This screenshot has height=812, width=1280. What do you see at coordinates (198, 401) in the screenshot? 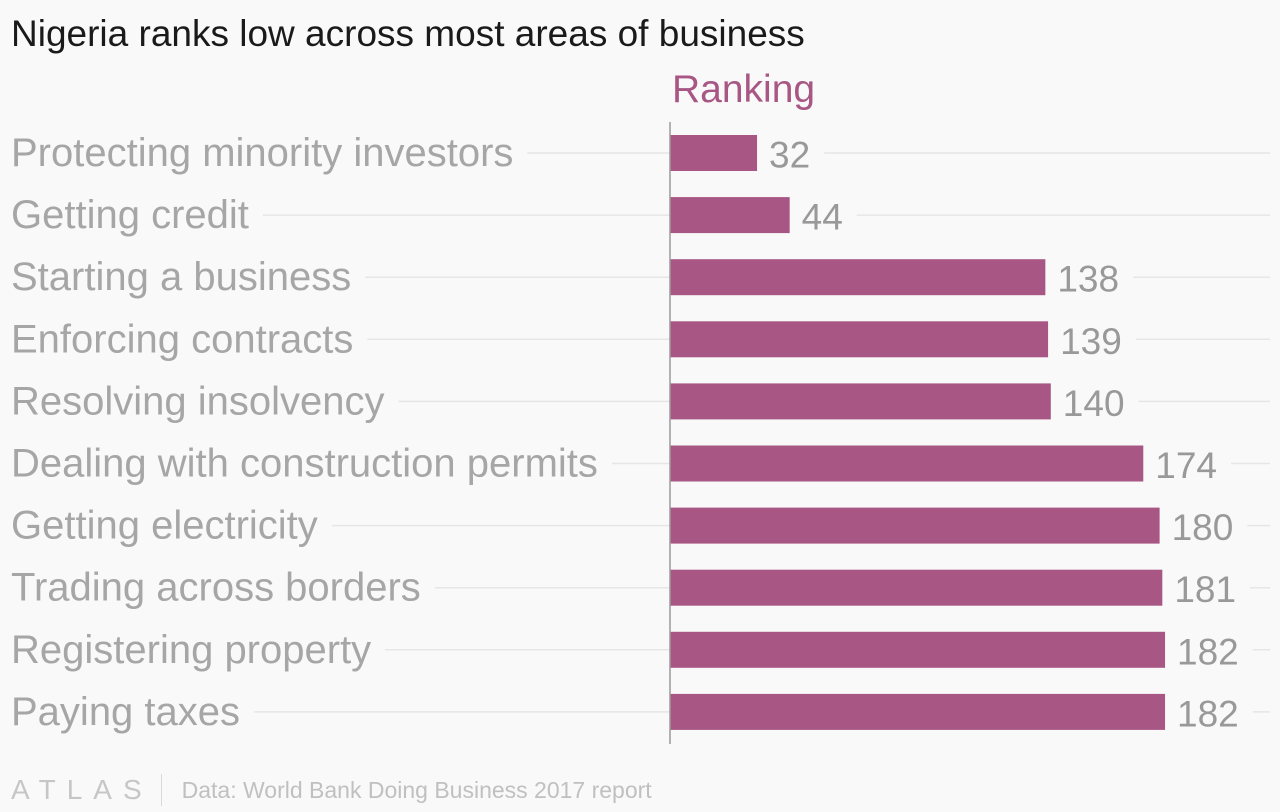
I see `category-label: Resolving insolvency` at bounding box center [198, 401].